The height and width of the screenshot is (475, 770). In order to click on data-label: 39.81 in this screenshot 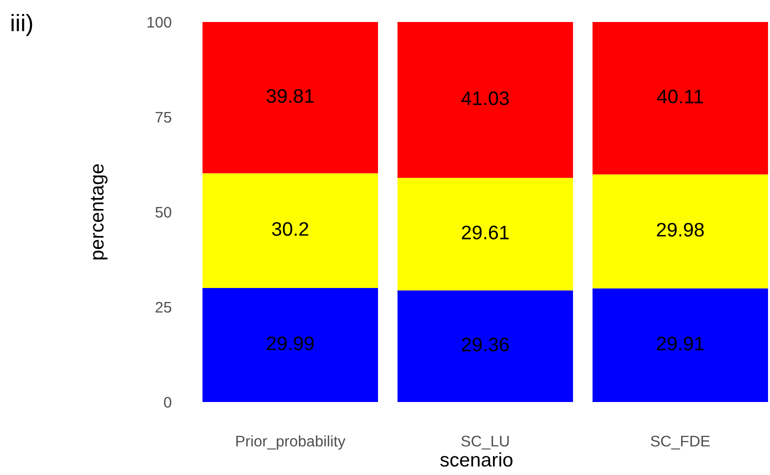, I will do `click(290, 96)`.